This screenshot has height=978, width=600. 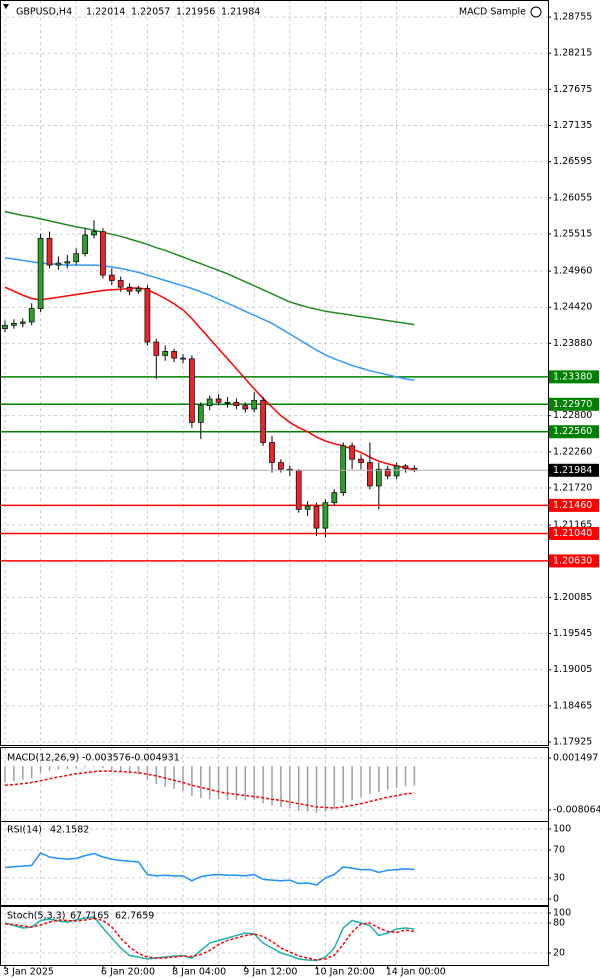 I want to click on macd-value: -0.003576, so click(x=106, y=758).